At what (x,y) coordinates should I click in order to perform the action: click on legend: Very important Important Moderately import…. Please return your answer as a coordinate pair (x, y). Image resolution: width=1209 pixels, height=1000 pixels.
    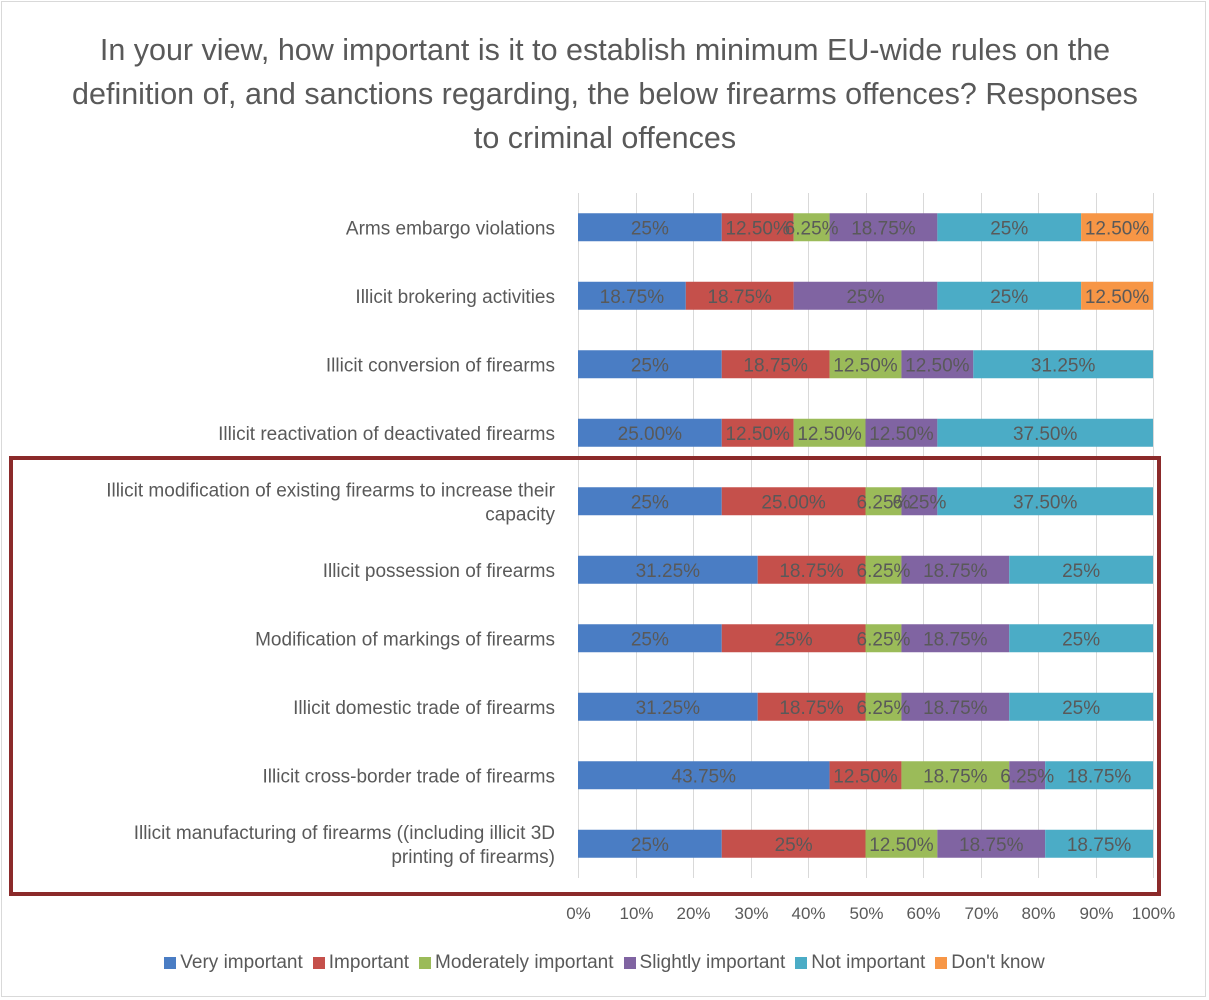
    Looking at the image, I should click on (604, 963).